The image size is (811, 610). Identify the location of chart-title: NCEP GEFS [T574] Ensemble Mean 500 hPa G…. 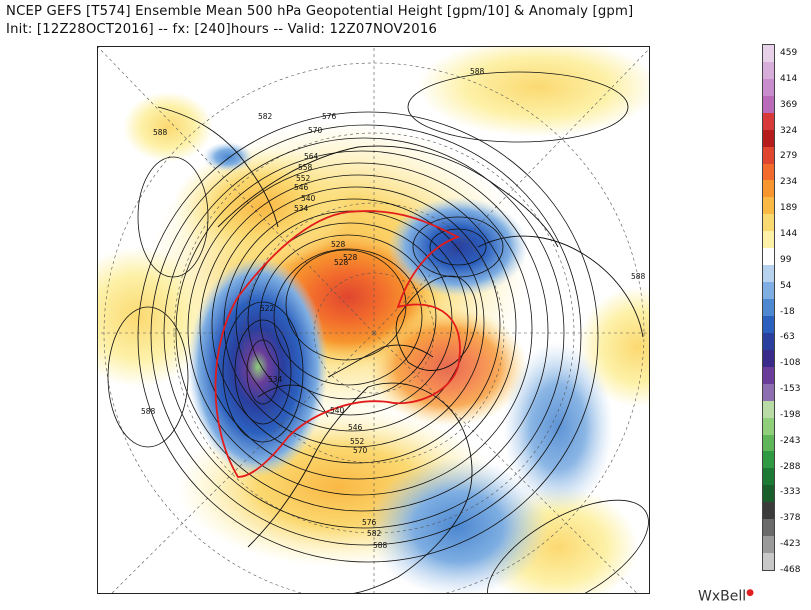
(320, 11).